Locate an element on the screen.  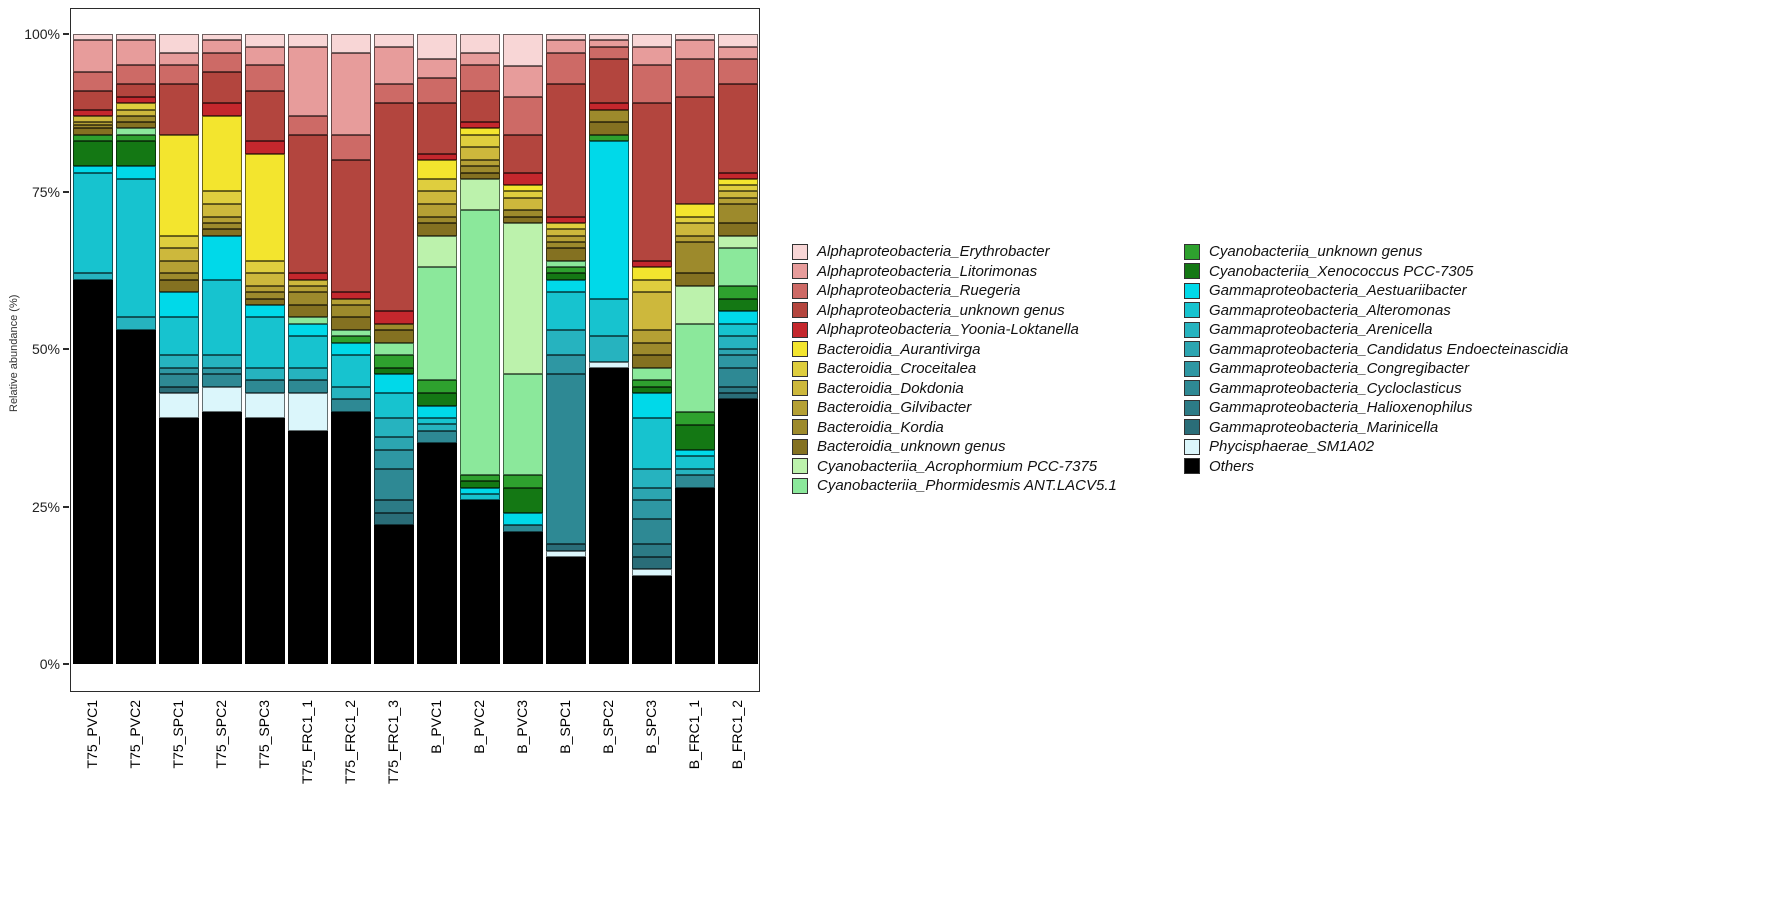
legend-item: Alphaproteobacteria_Yoonia-Loktanella is located at coordinates (988, 330).